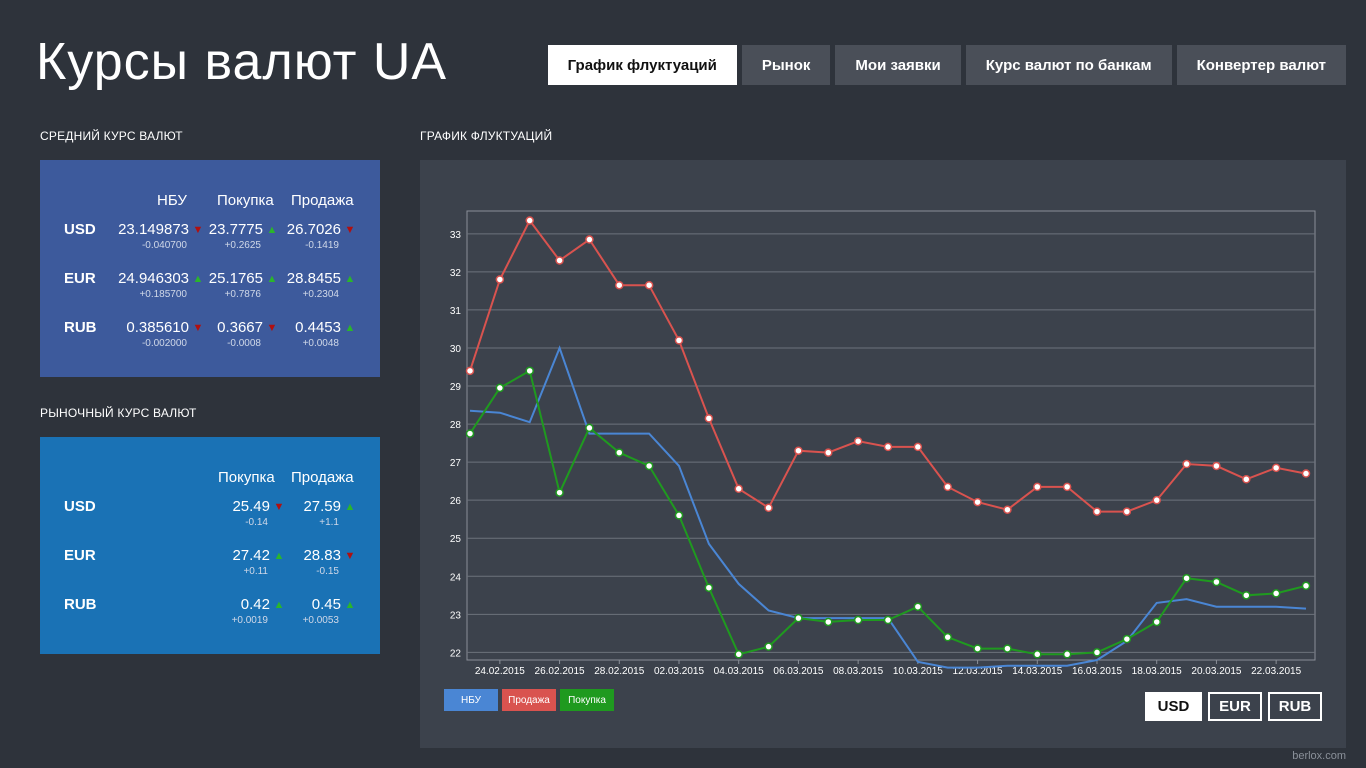 The image size is (1366, 768). Describe the element at coordinates (157, 327) in the screenshot. I see `nbu-value: 0.385610` at that location.